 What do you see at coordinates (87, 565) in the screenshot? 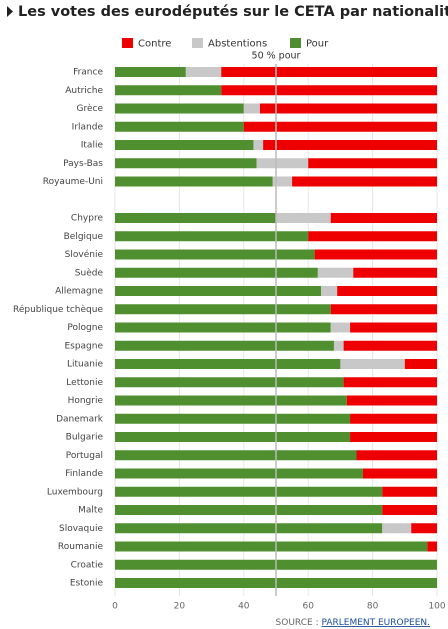
I see `y-tick-label: Croatie` at bounding box center [87, 565].